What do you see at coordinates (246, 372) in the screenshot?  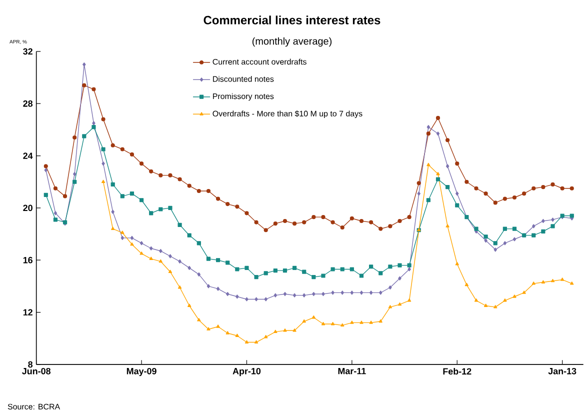 I see `x-tick-label: Apr-10` at bounding box center [246, 372].